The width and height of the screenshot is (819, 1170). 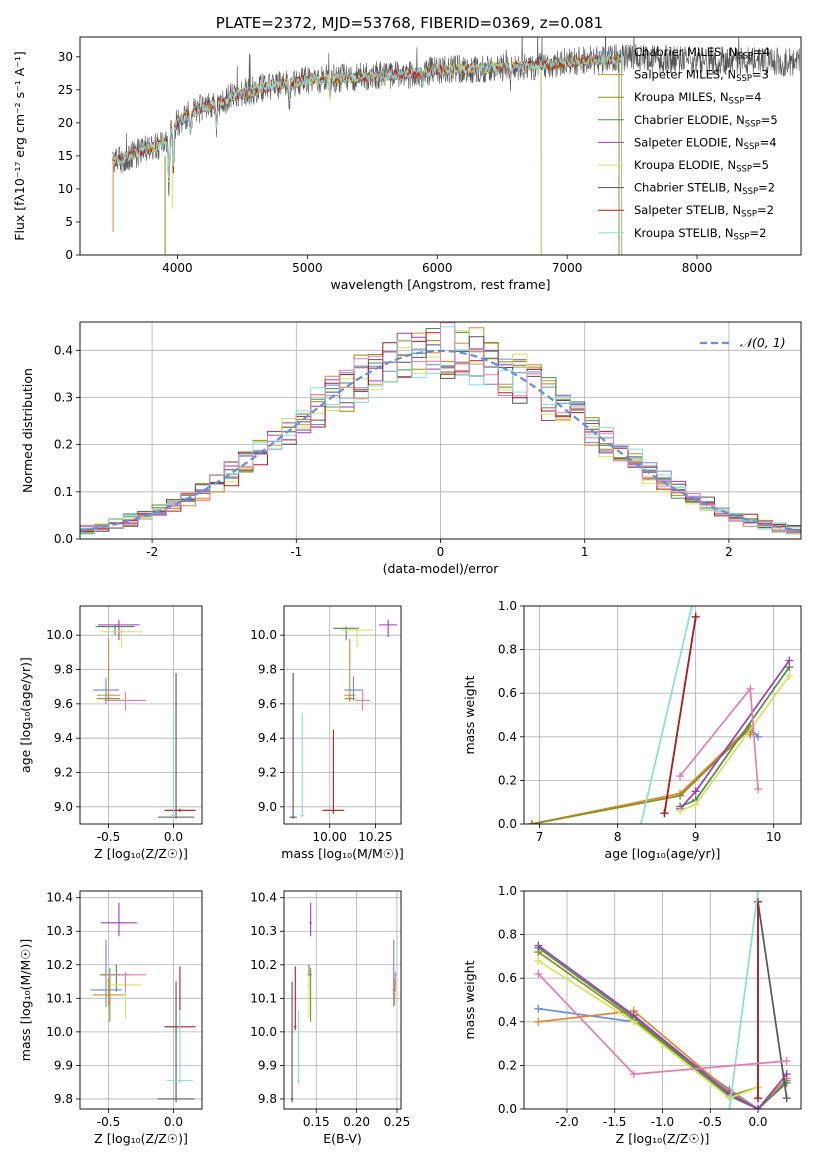 What do you see at coordinates (296, 552) in the screenshot?
I see `x-tick-label: -1` at bounding box center [296, 552].